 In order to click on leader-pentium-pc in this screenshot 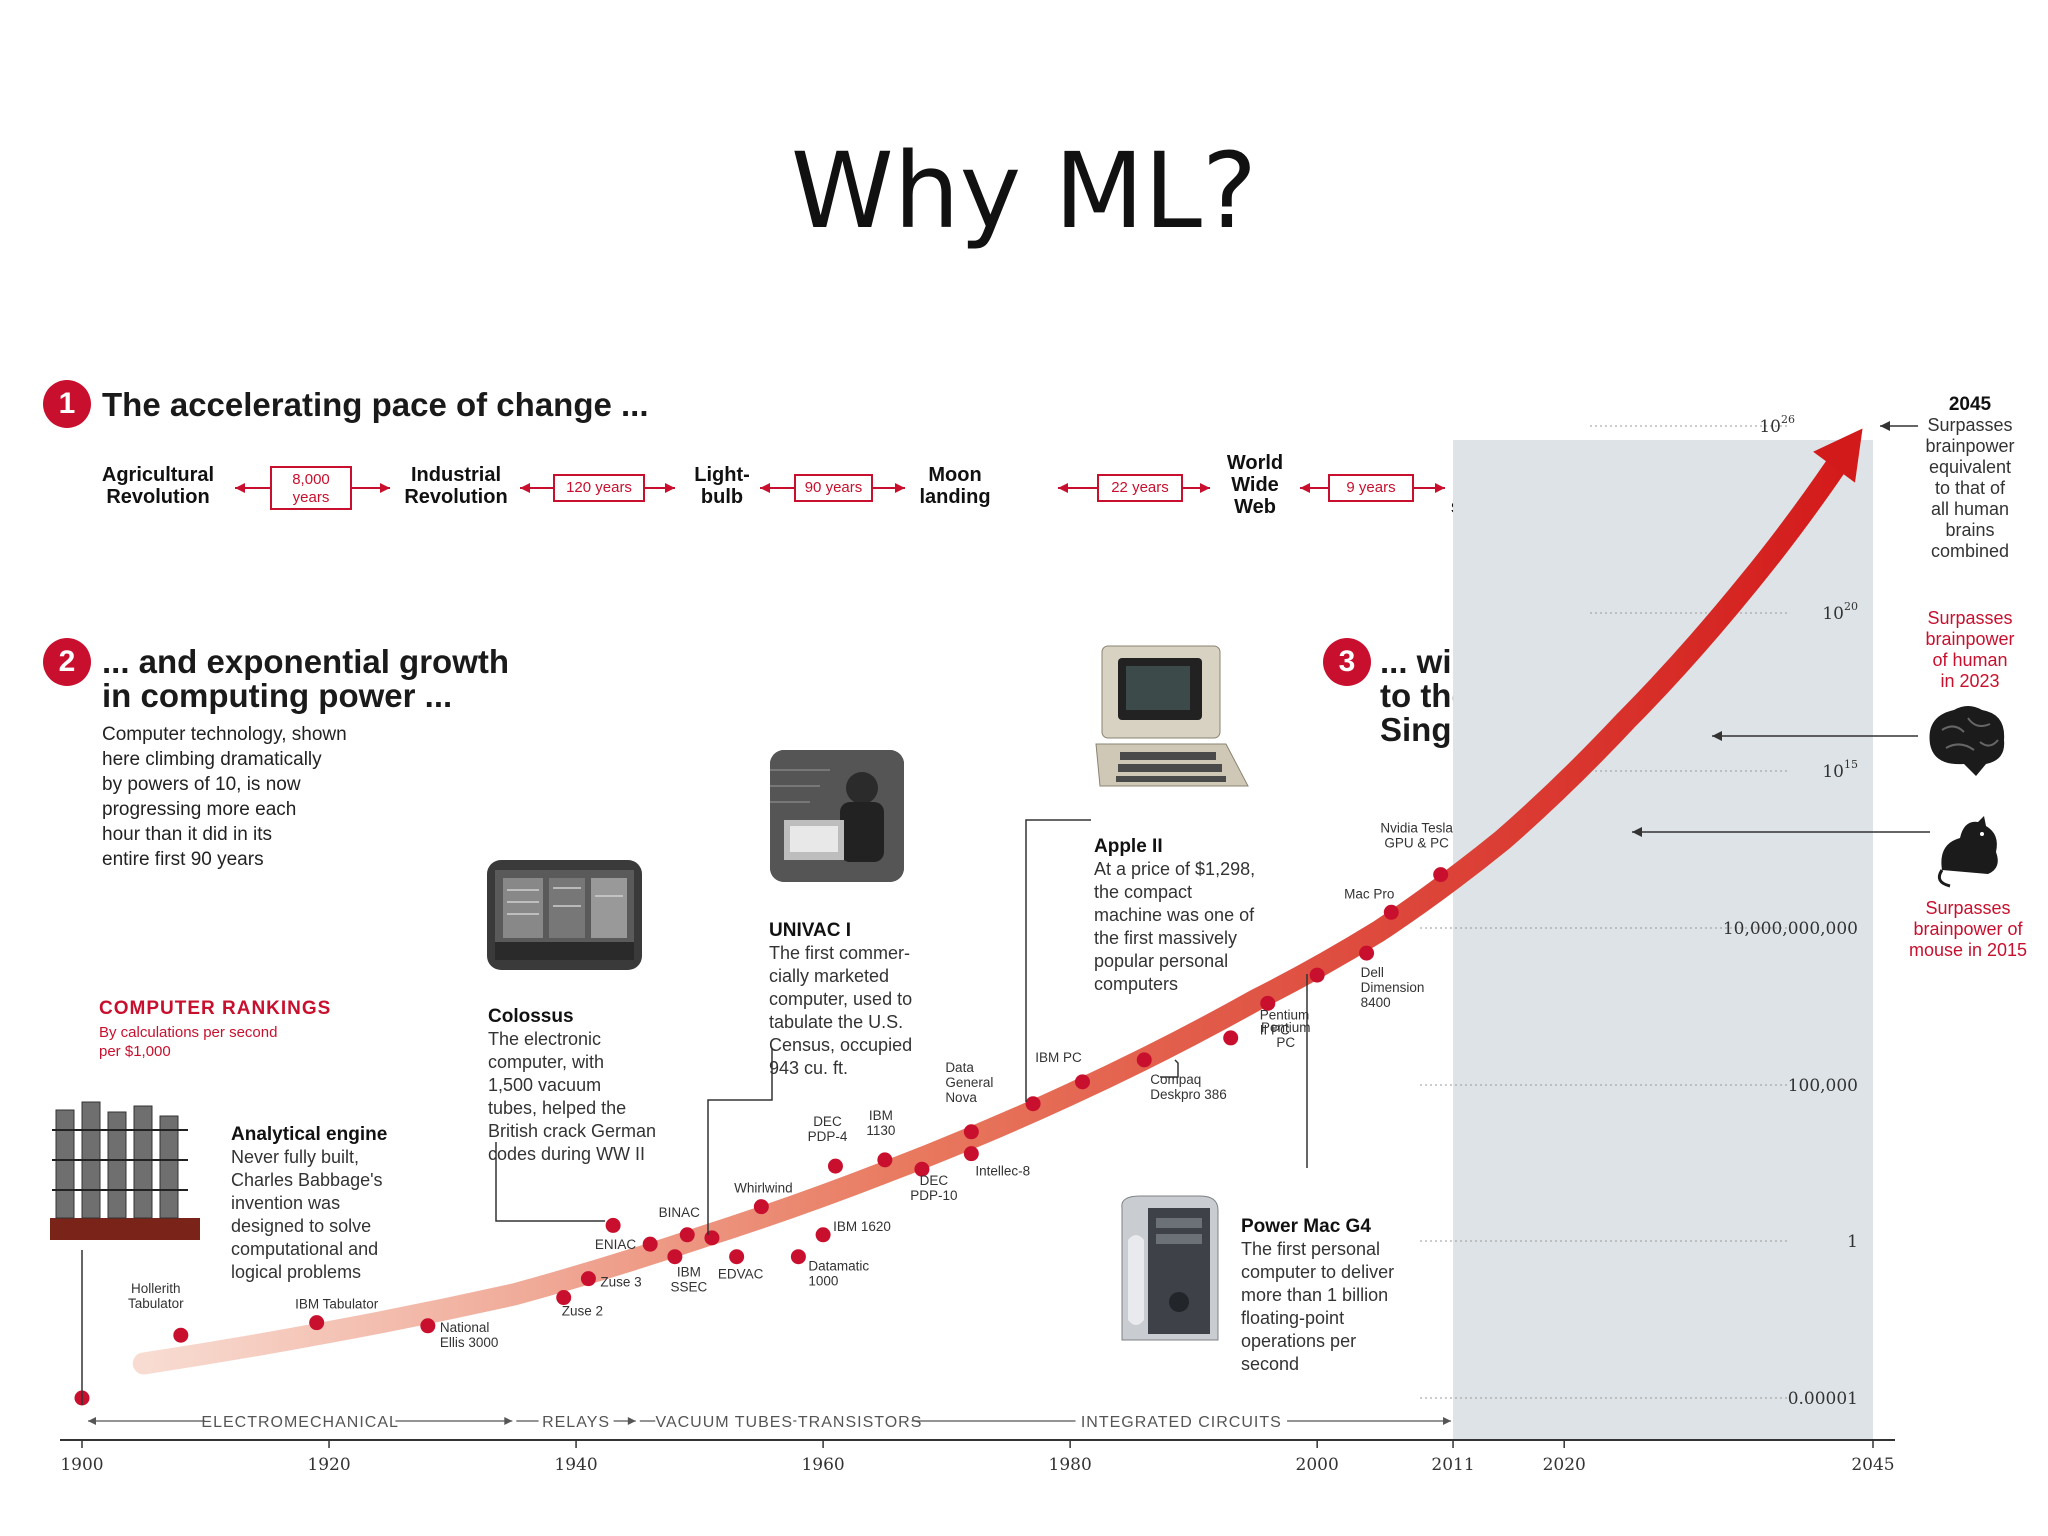, I will do `click(1169, 1068)`.